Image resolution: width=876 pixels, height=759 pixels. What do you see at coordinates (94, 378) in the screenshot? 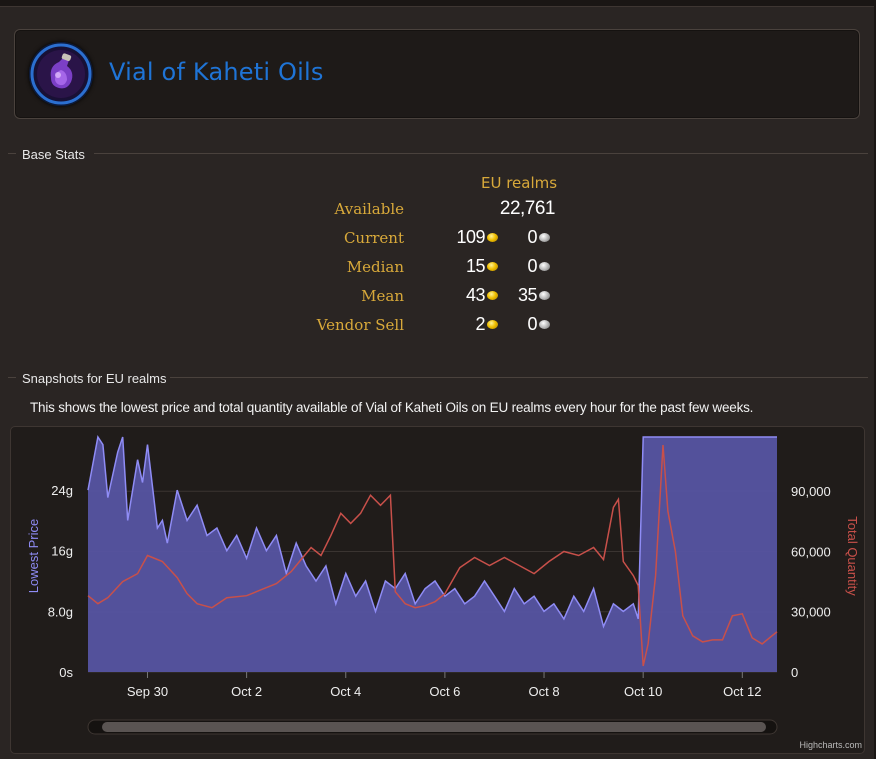
I see `snapshots-heading: Snapshots for EU realms` at bounding box center [94, 378].